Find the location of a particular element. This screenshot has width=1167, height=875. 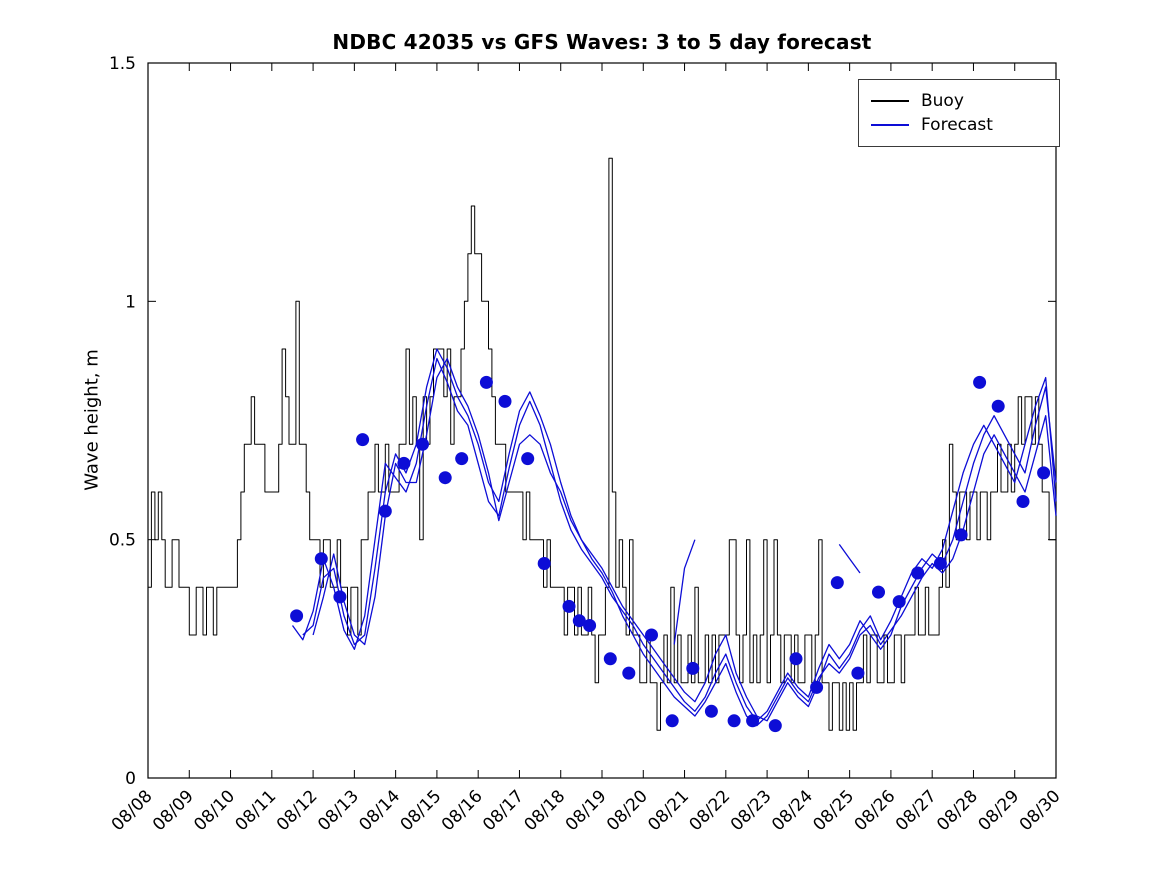

legend-item-forecast: Forecast is located at coordinates (960, 125).